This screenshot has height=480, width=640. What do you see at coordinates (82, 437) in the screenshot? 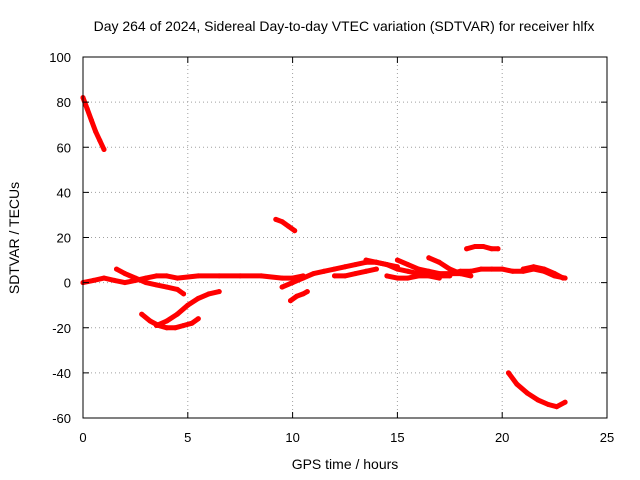
I see `x-tick-label: 0` at bounding box center [82, 437].